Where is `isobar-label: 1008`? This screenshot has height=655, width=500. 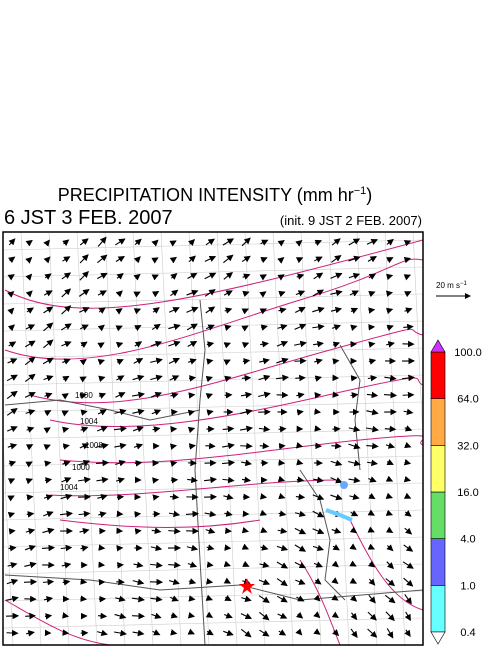
isobar-label: 1008 is located at coordinates (94, 445).